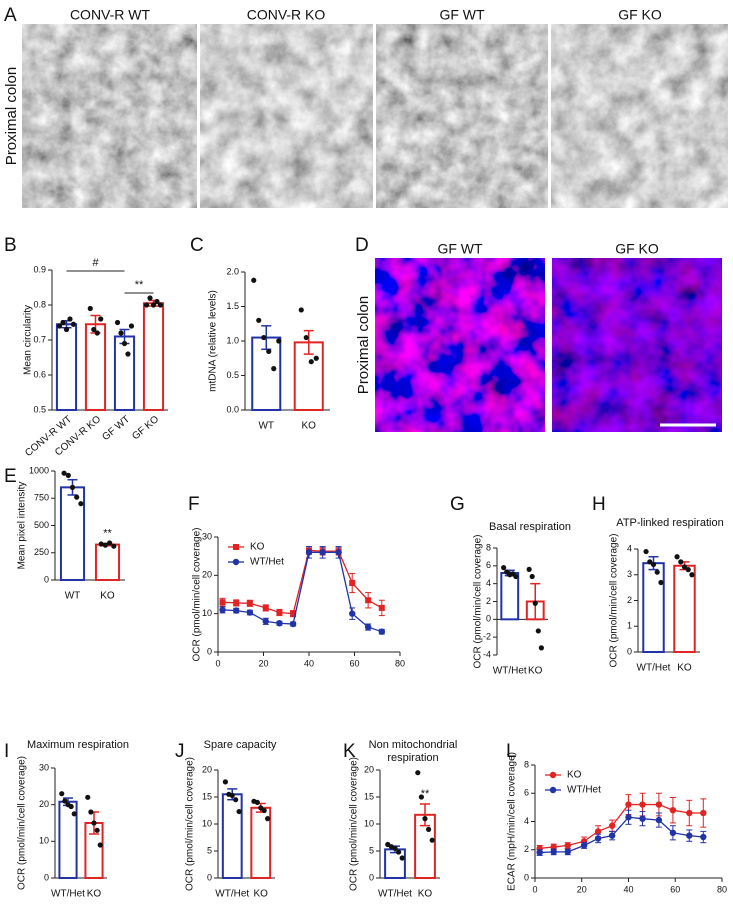 The width and height of the screenshot is (733, 905). I want to click on significance-label: #, so click(95, 263).